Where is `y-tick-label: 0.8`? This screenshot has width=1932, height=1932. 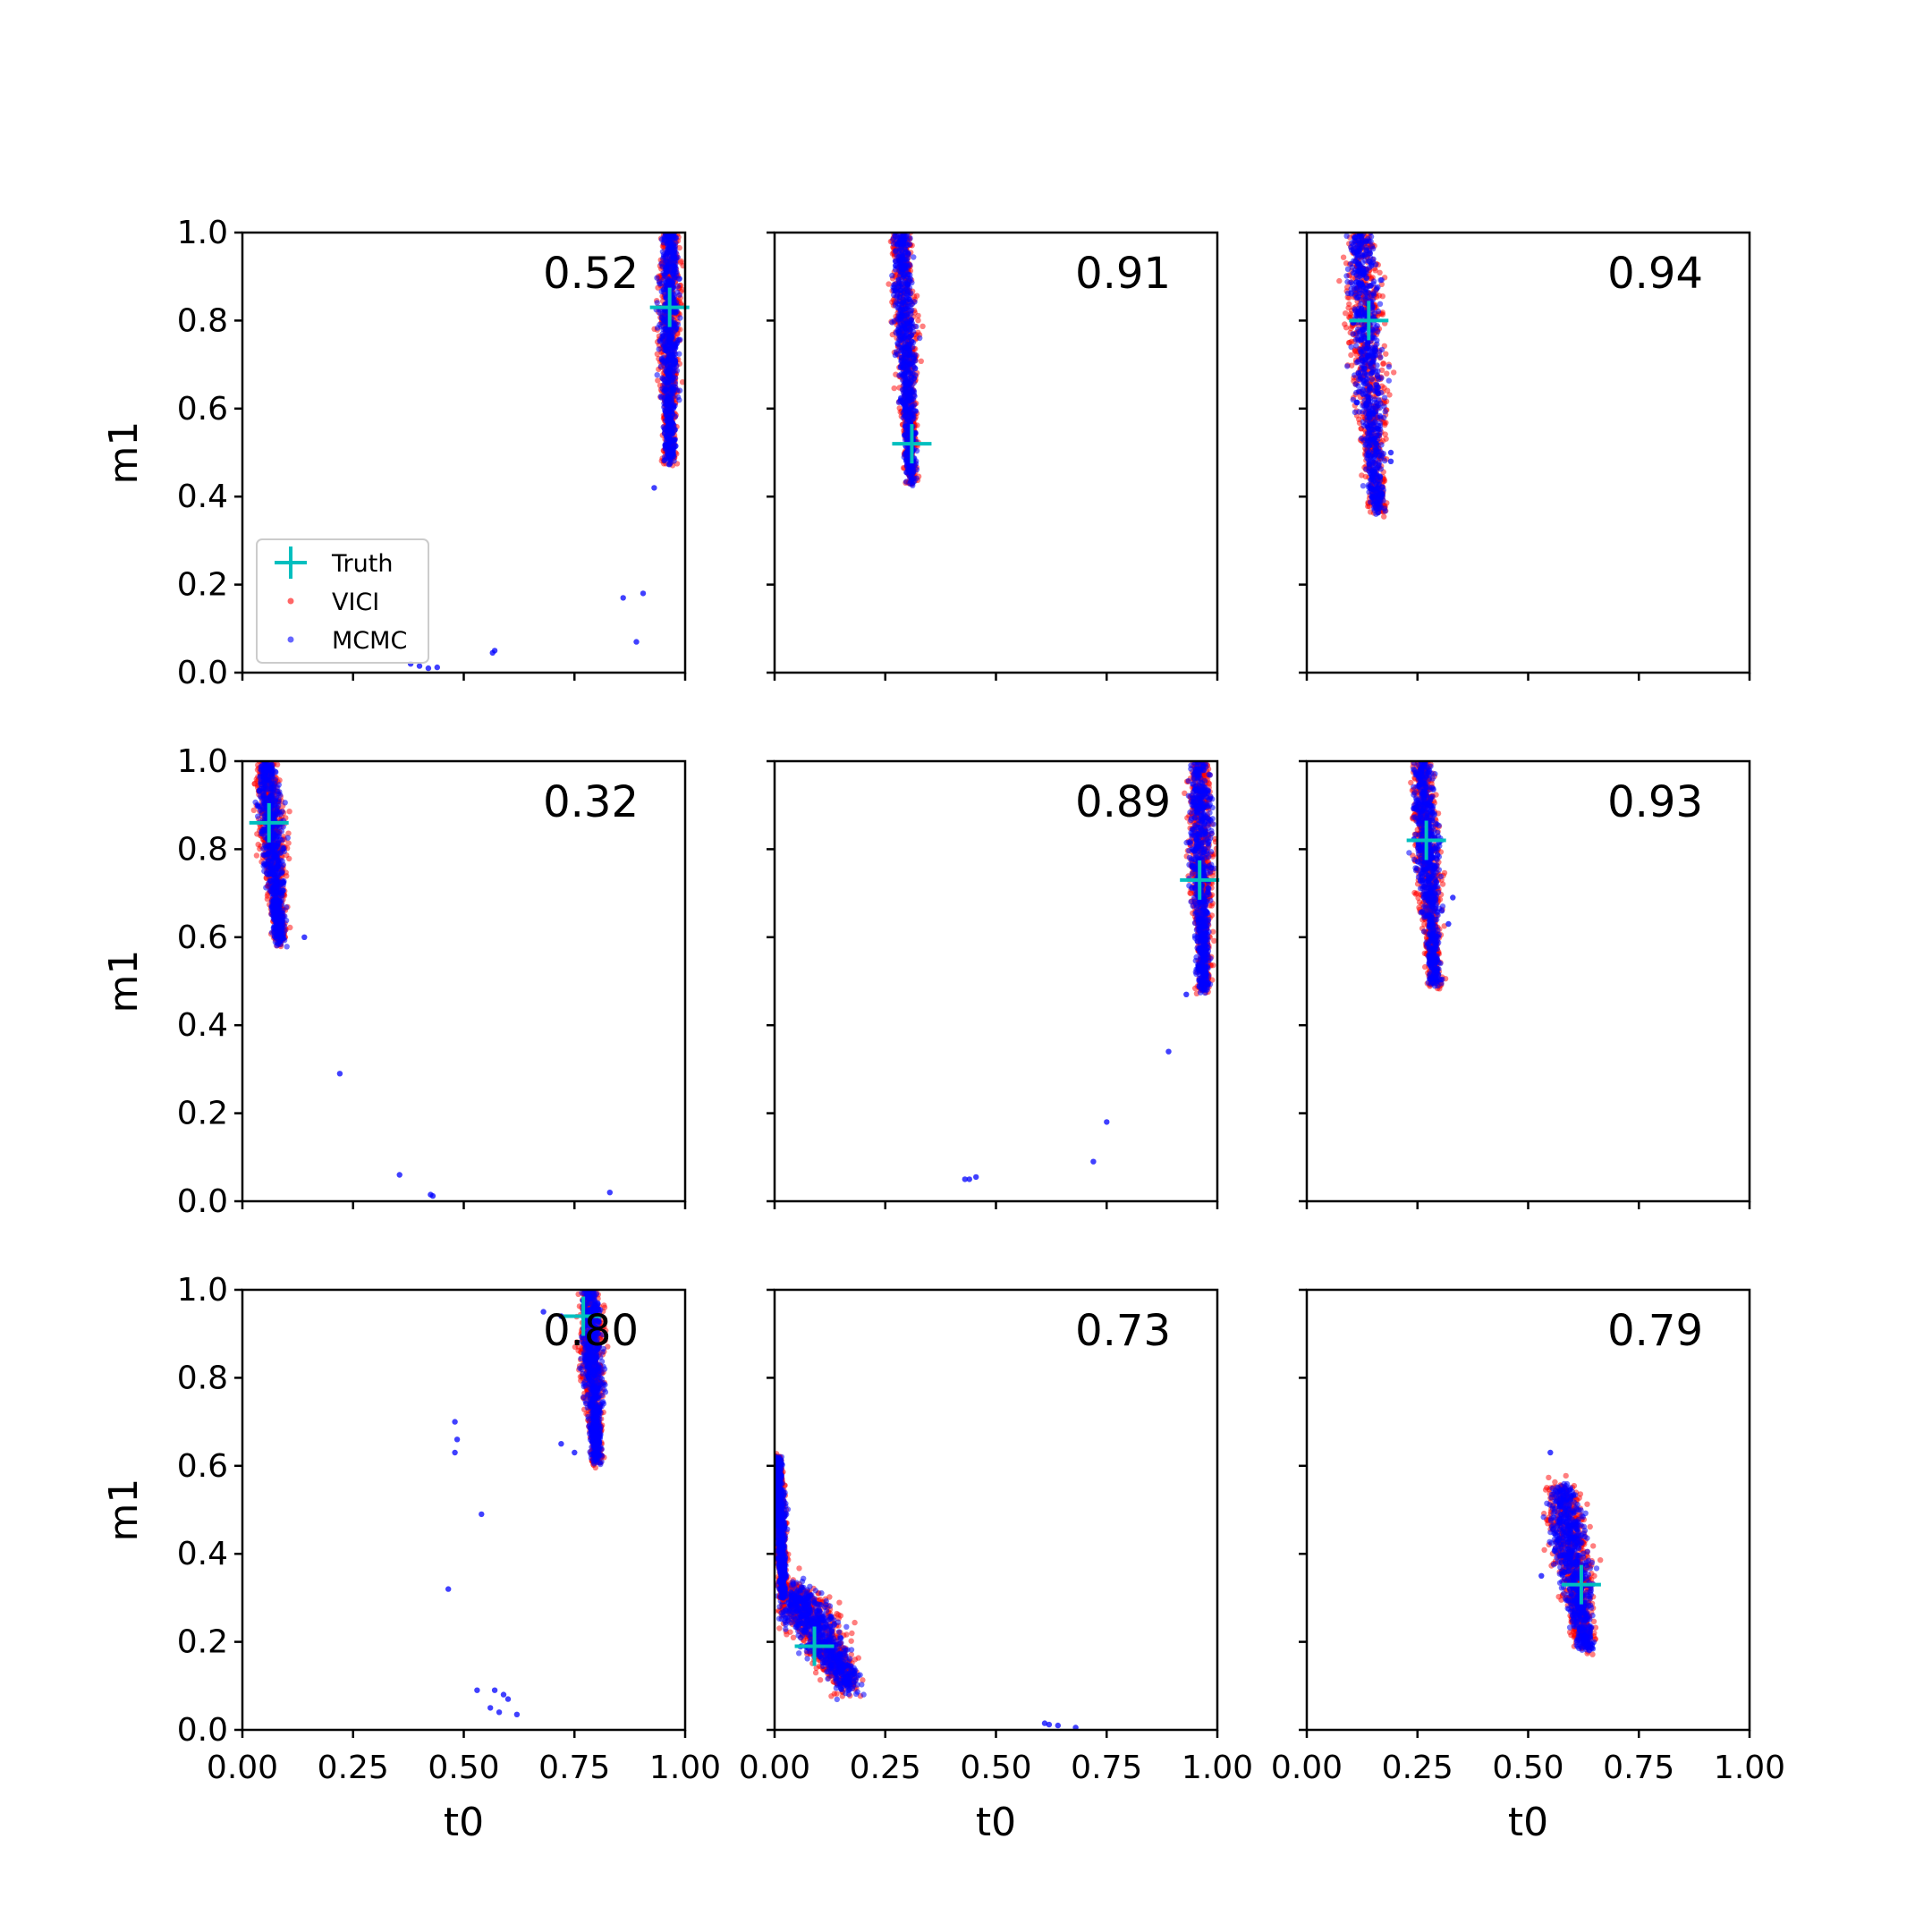
y-tick-label: 0.8 is located at coordinates (202, 320).